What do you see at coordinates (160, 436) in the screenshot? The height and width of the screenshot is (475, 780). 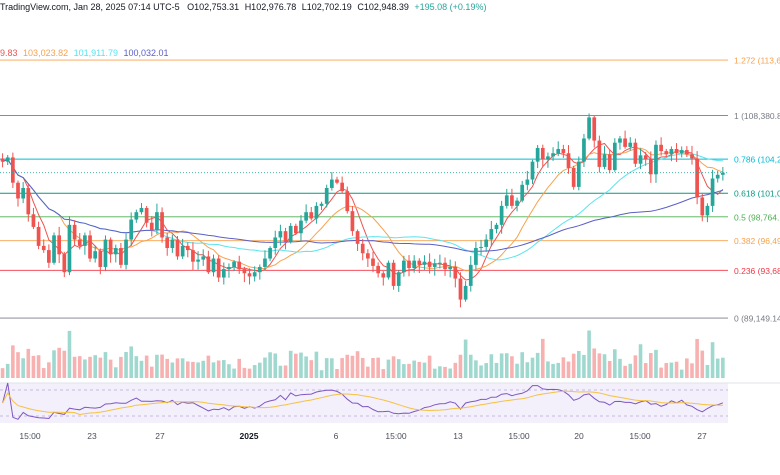 I see `x-tick-label: 27` at bounding box center [160, 436].